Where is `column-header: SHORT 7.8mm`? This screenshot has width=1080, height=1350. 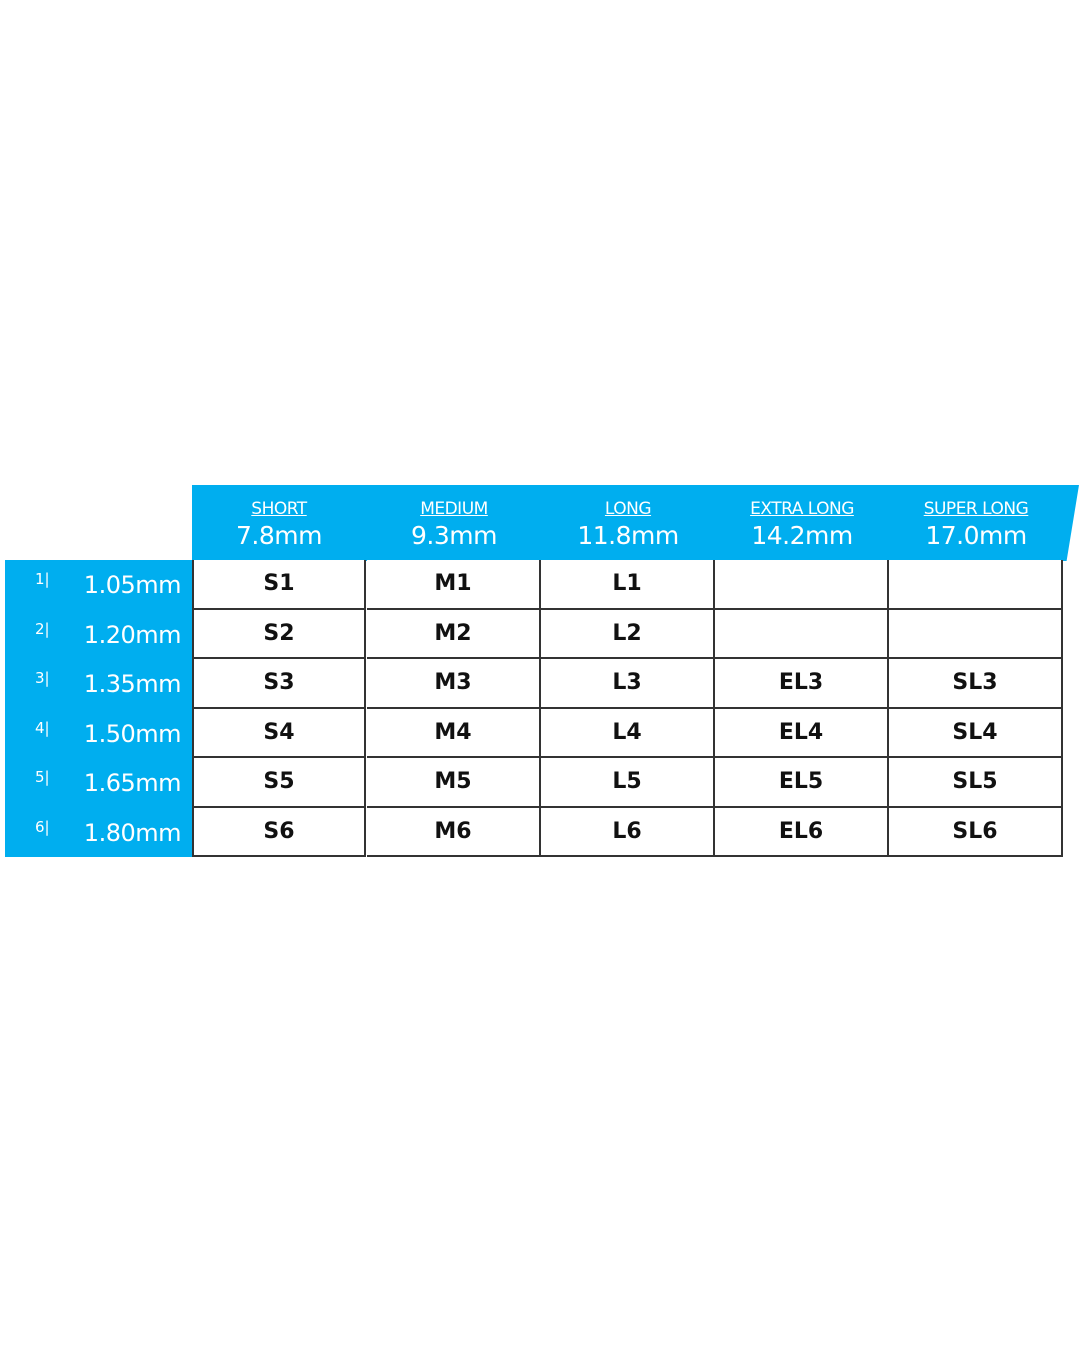
column-header: SHORT 7.8mm is located at coordinates (279, 523).